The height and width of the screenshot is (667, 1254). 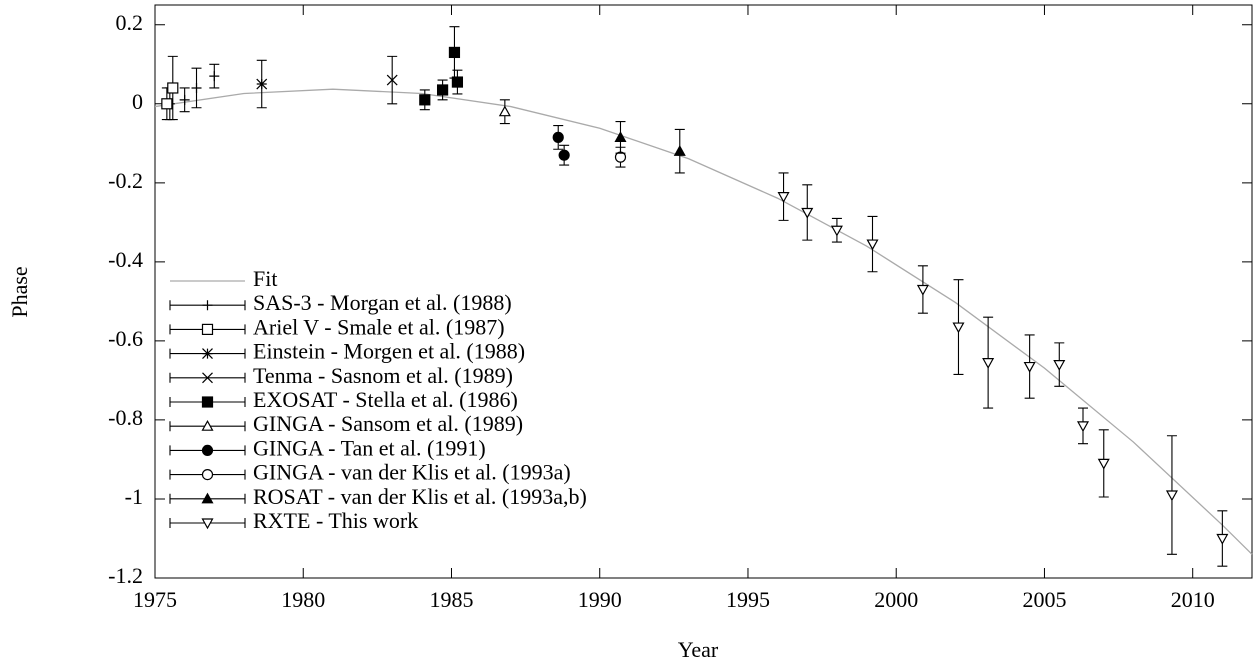 What do you see at coordinates (125, 575) in the screenshot?
I see `y-tick-label: -1.2` at bounding box center [125, 575].